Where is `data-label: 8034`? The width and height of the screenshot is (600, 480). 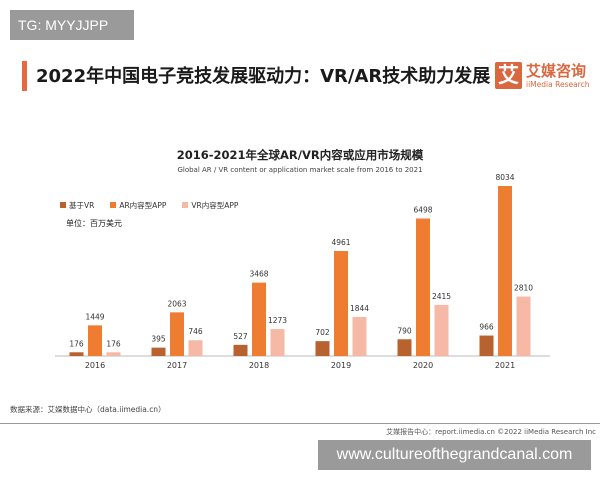 data-label: 8034 is located at coordinates (504, 177).